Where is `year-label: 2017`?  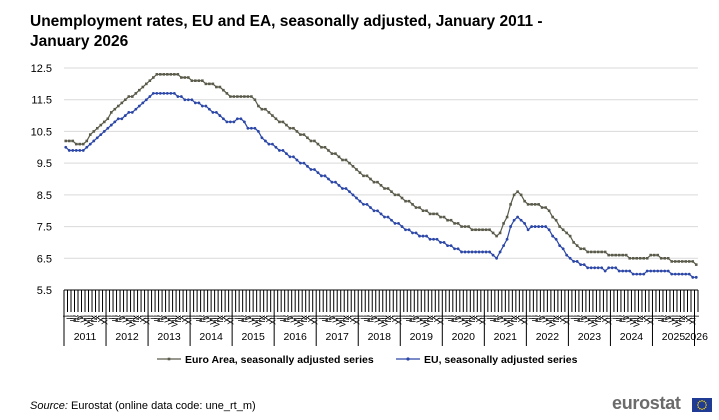
year-label: 2017 is located at coordinates (338, 337).